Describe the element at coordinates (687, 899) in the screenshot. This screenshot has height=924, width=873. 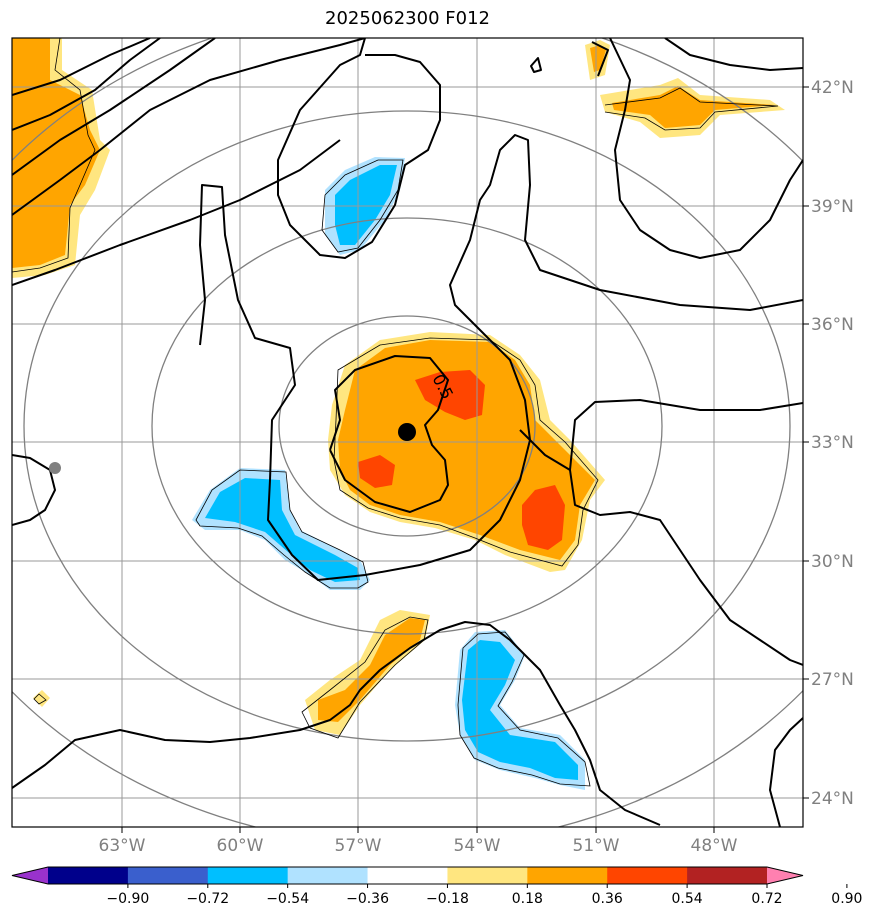
I see `colorbar-tick-label: 0.54` at that location.